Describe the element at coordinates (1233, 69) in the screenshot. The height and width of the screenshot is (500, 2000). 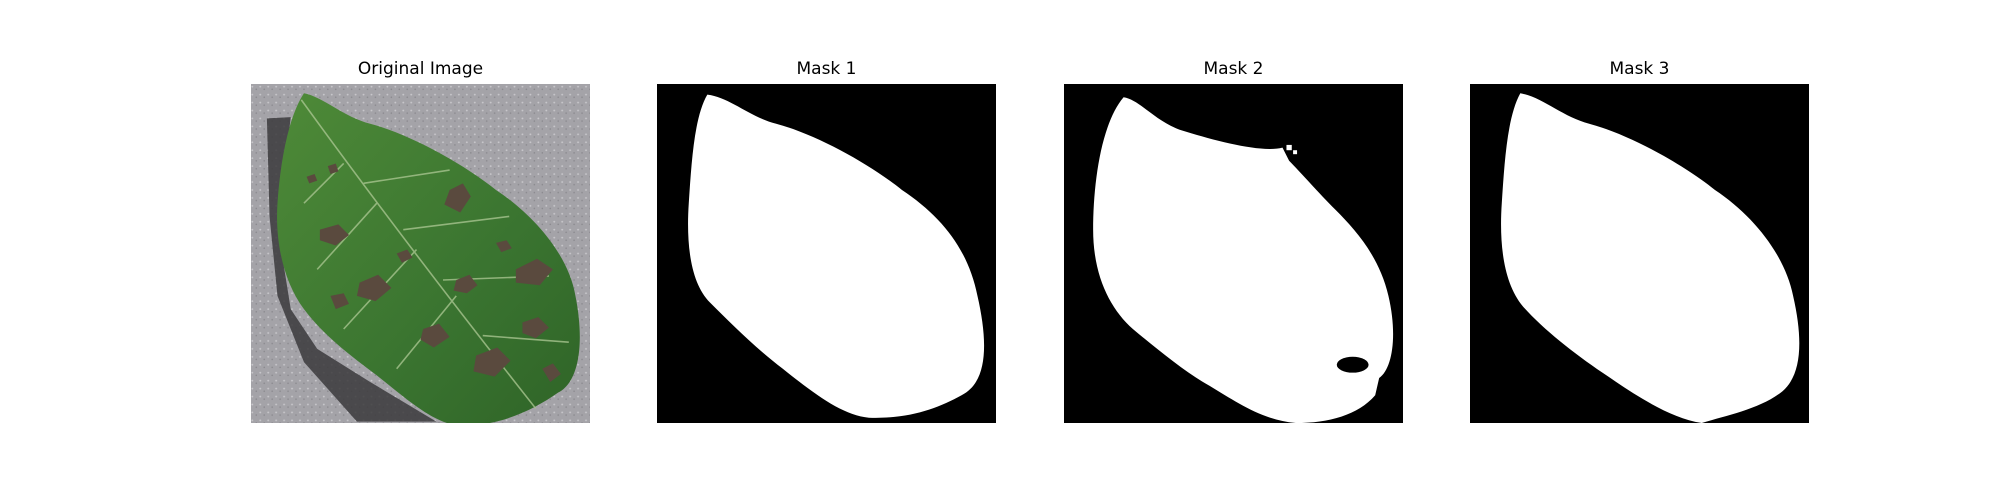
I see `panel-title-mask-2: Mask 2` at that location.